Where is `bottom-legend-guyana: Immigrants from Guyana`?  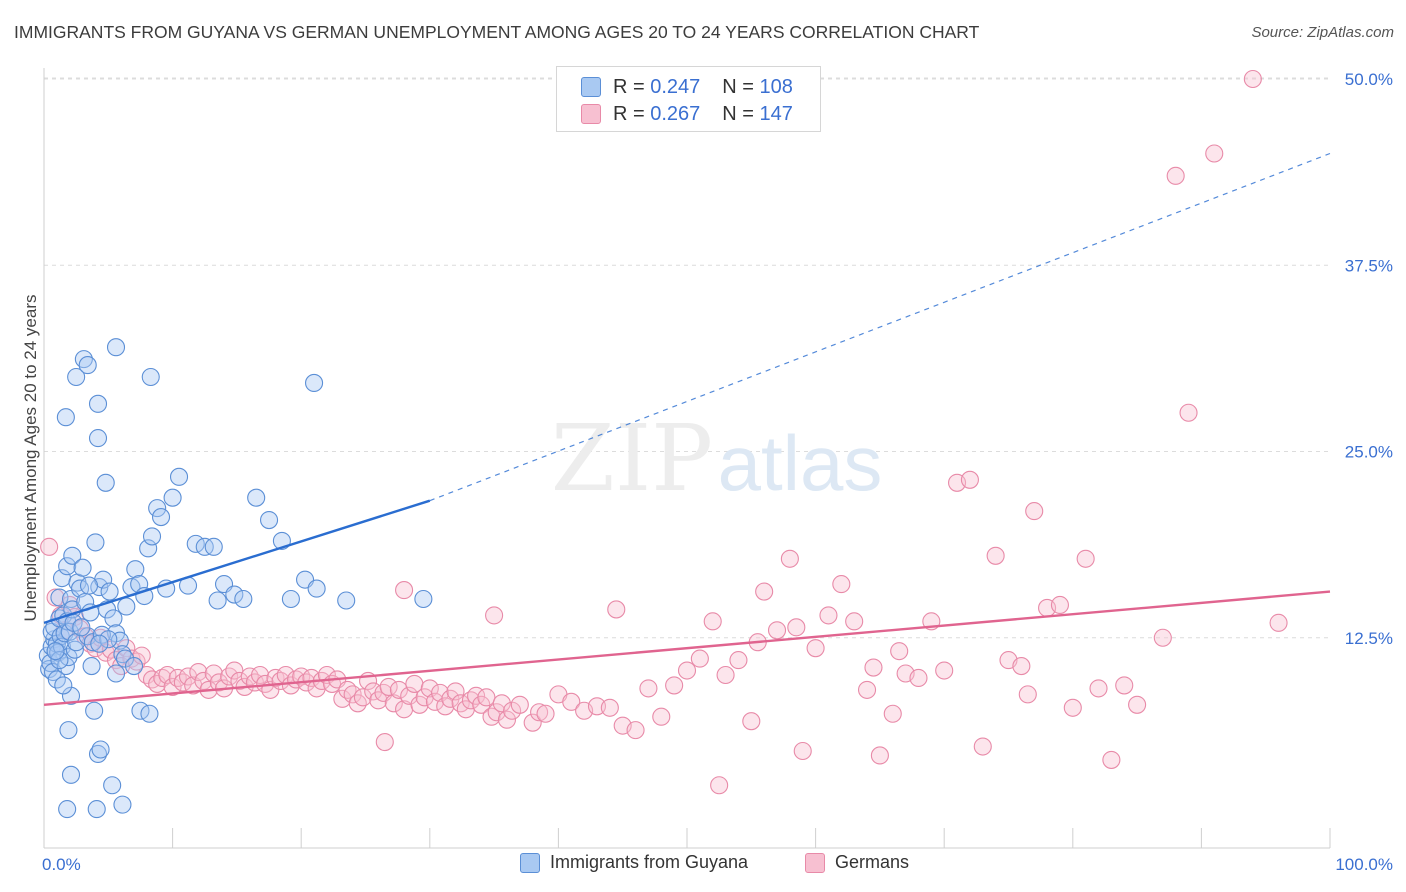
bottom-legend-guyana: Immigrants from Guyana is located at coordinates (634, 862).